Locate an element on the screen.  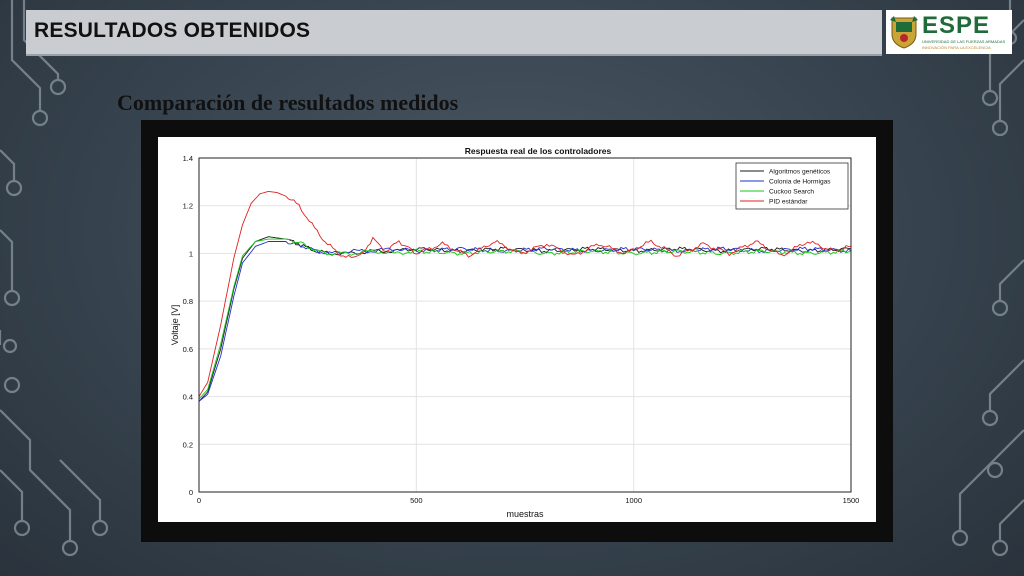
y-tick-label: 1.4 is located at coordinates (188, 158).